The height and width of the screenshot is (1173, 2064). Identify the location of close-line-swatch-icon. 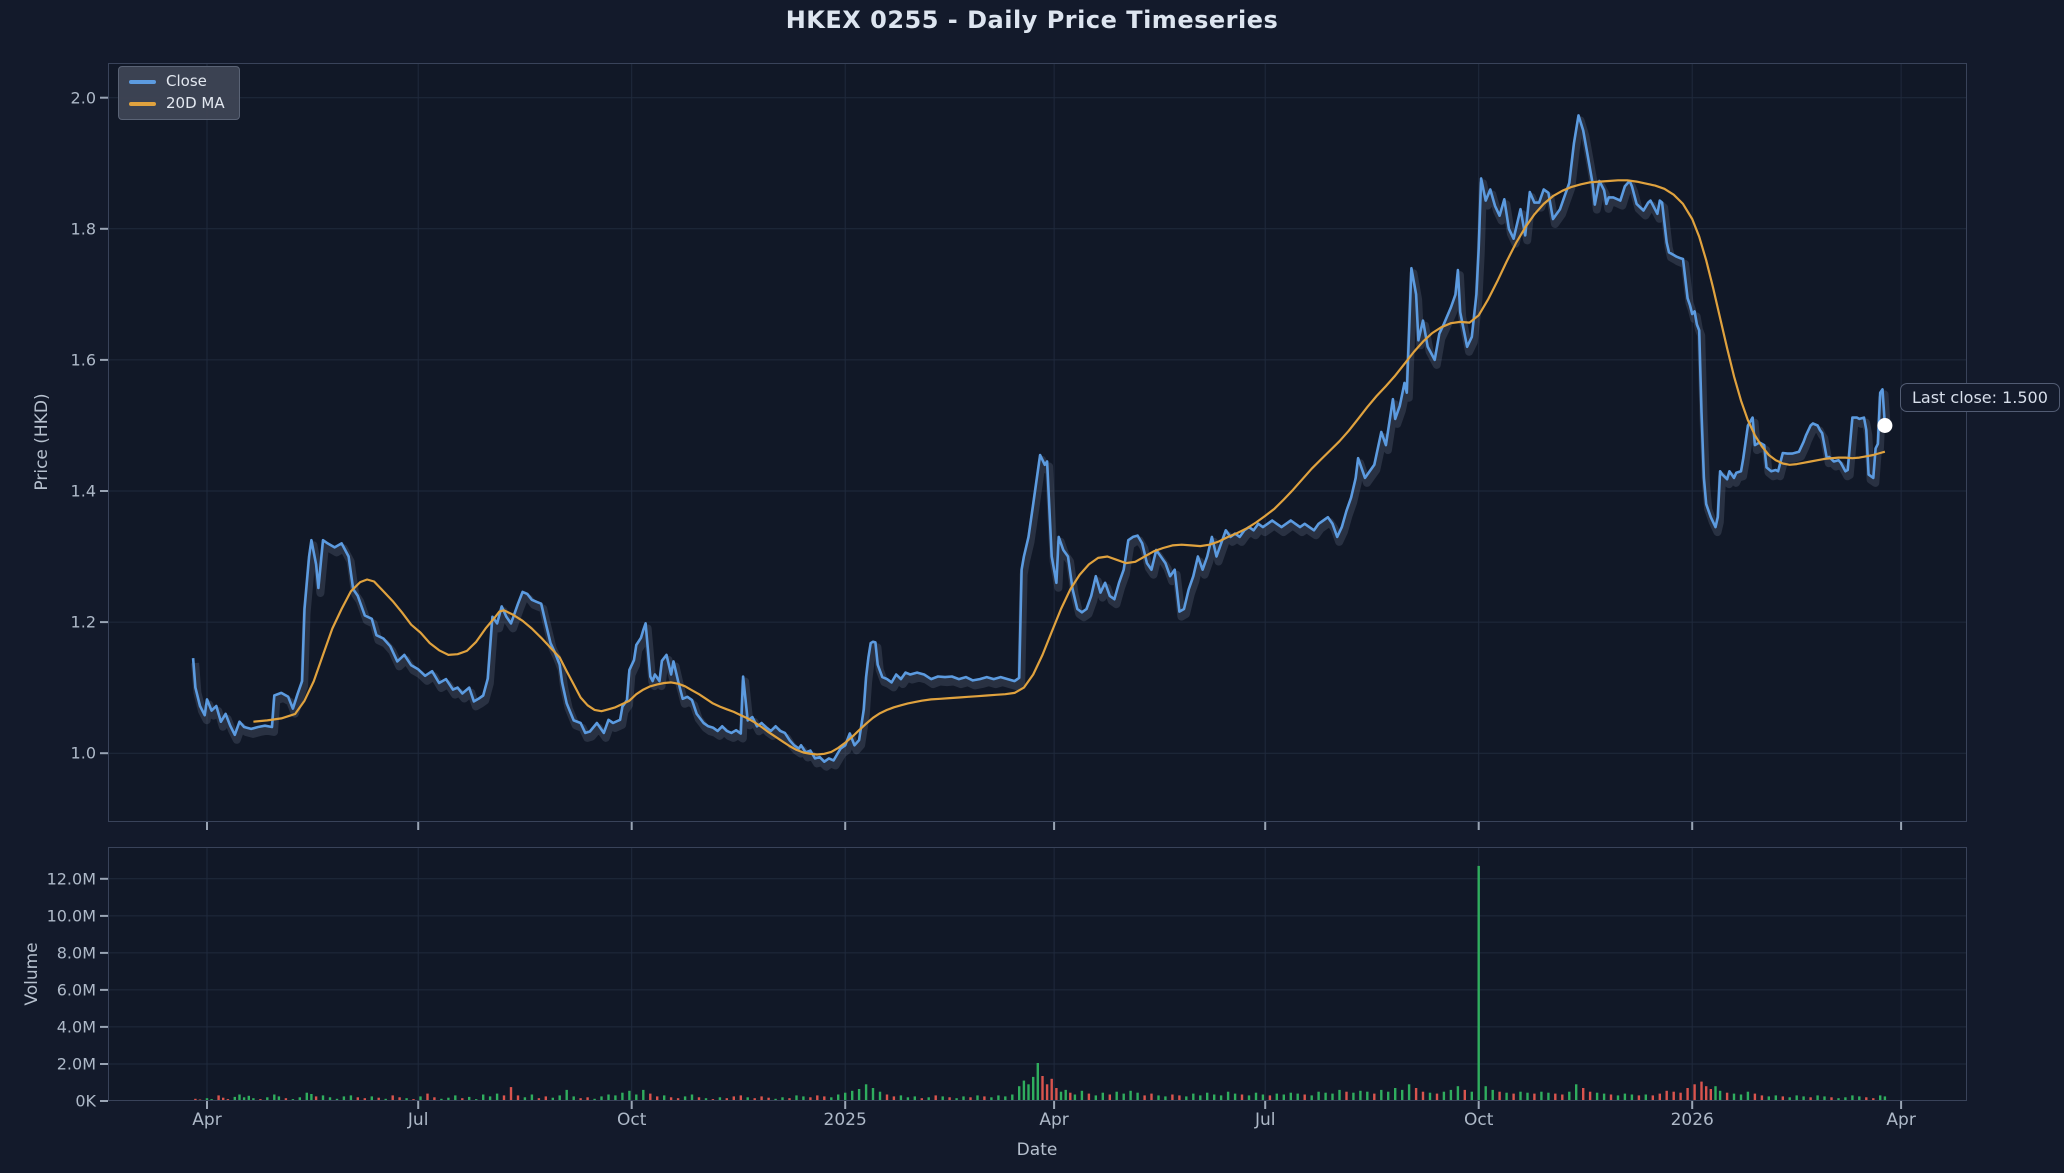
(142, 81).